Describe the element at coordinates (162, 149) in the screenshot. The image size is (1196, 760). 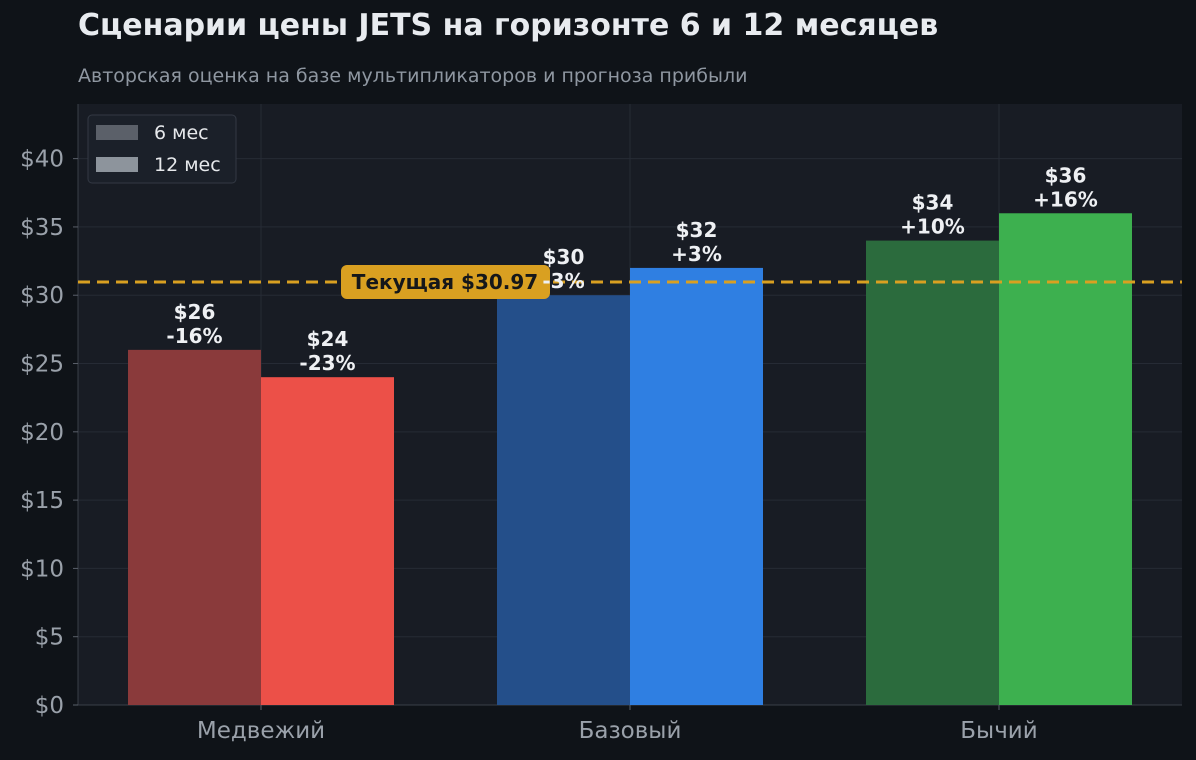
I see `legend: 6 мес 12 мес` at that location.